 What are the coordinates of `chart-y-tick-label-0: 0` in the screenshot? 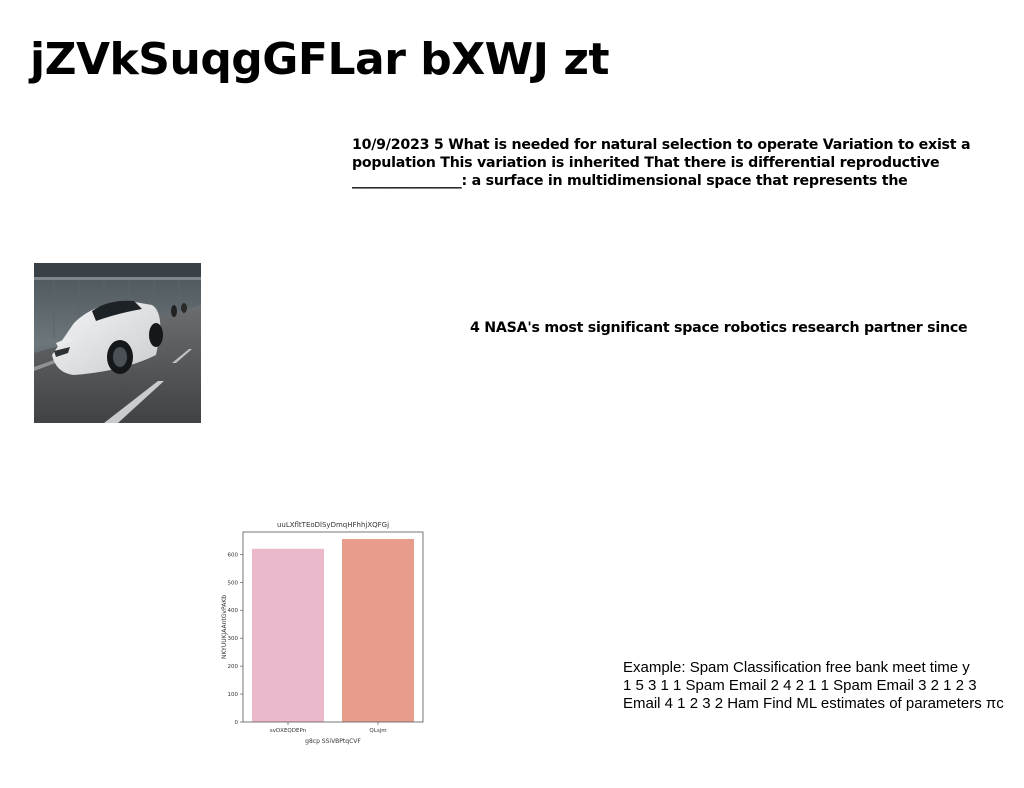 It's located at (237, 723).